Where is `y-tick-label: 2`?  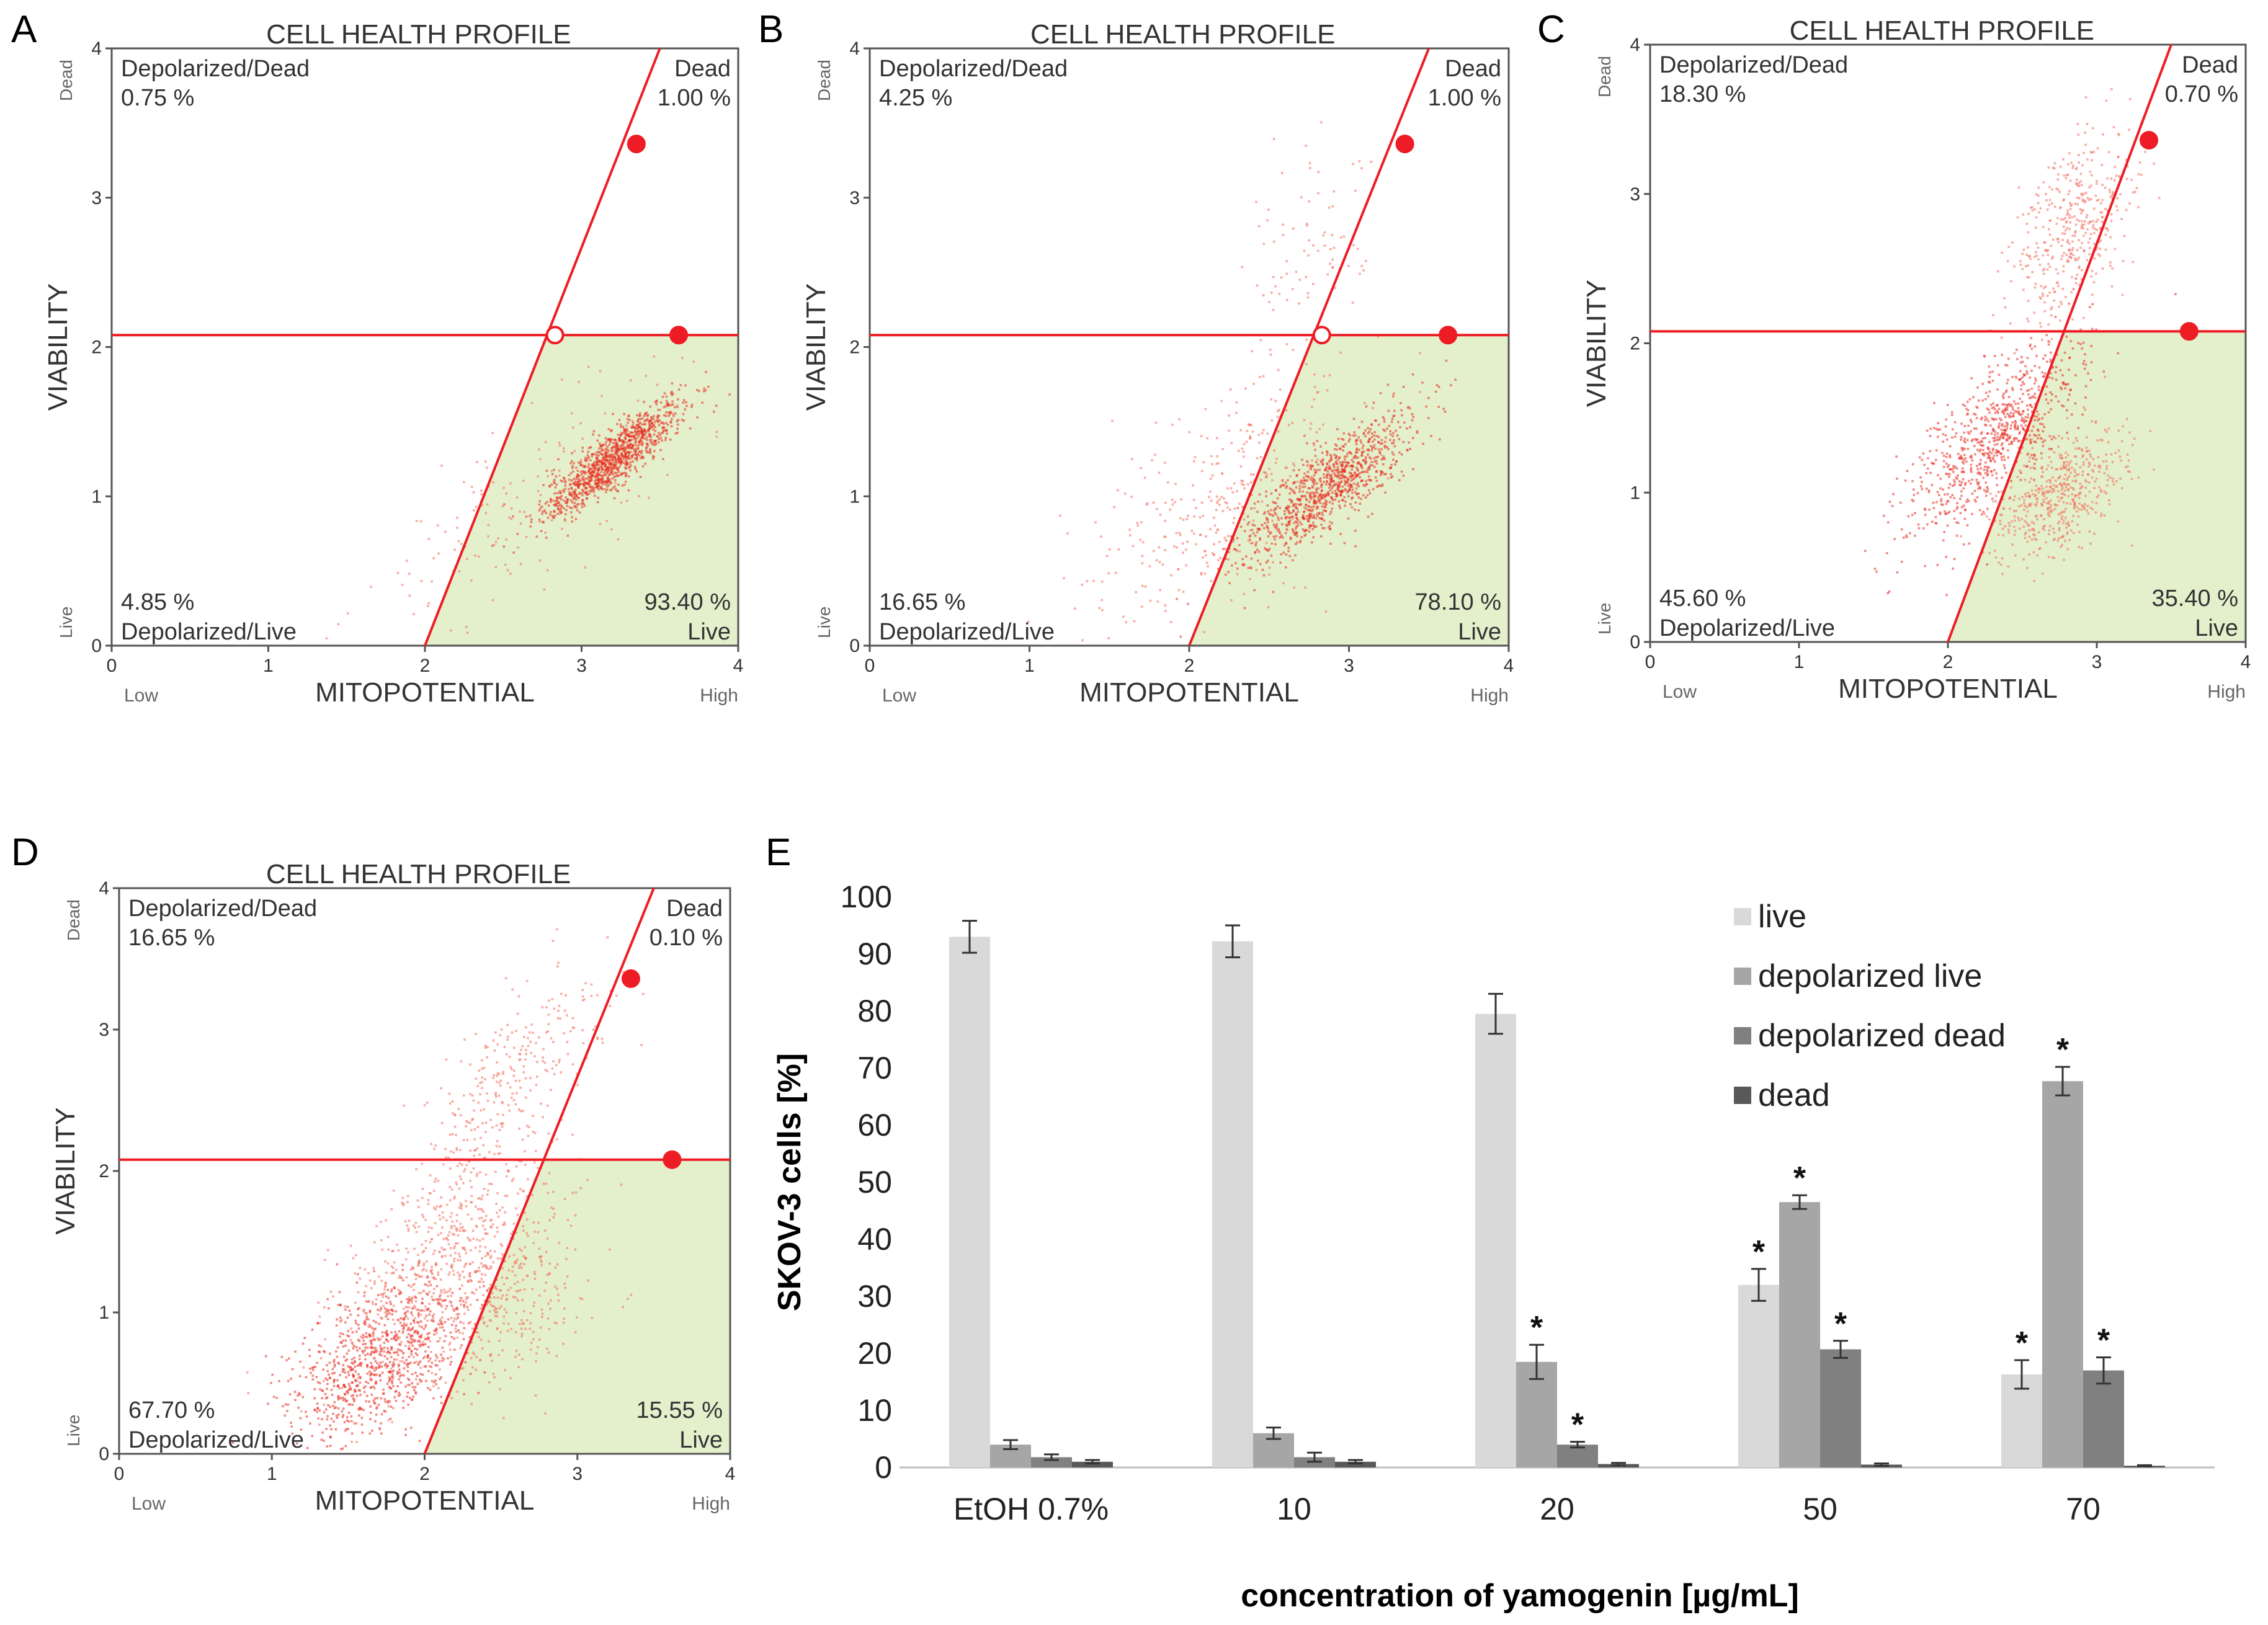
y-tick-label: 2 is located at coordinates (1635, 344).